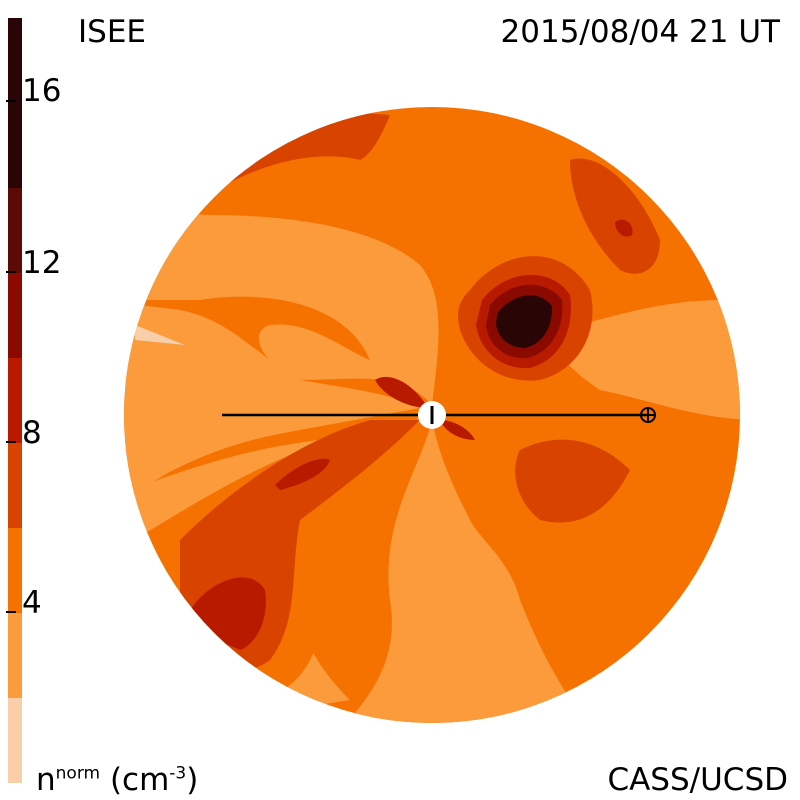 This screenshot has height=800, width=800. What do you see at coordinates (615, 216) in the screenshot?
I see `region-mid-northeast` at bounding box center [615, 216].